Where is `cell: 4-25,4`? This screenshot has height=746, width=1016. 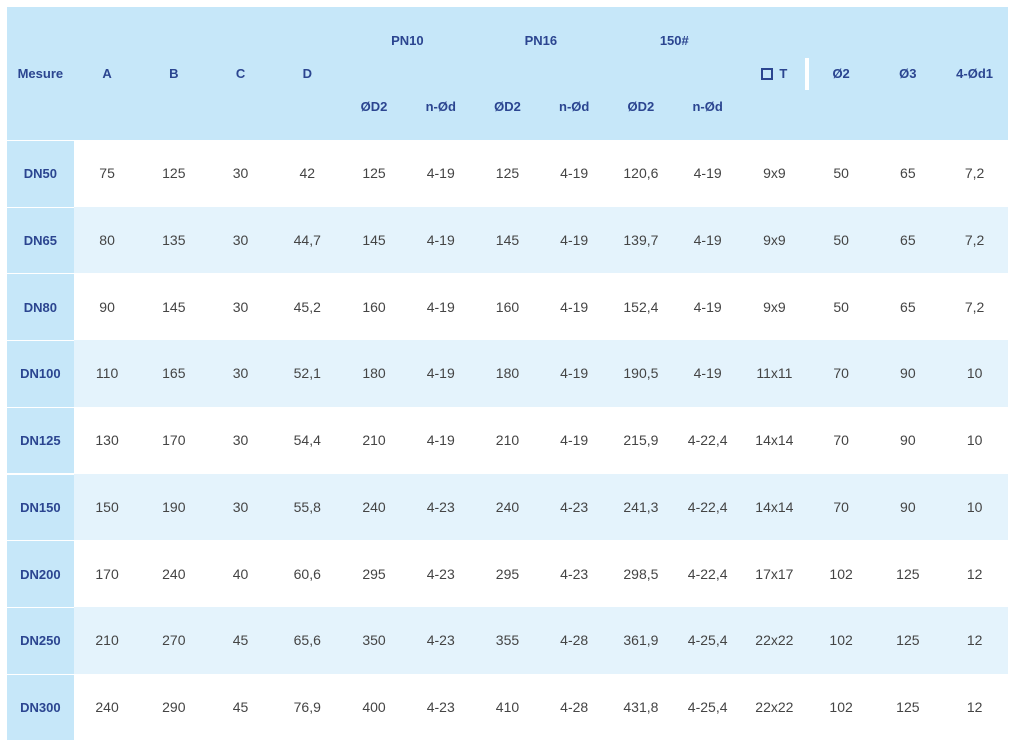
cell: 4-25,4 is located at coordinates (708, 640).